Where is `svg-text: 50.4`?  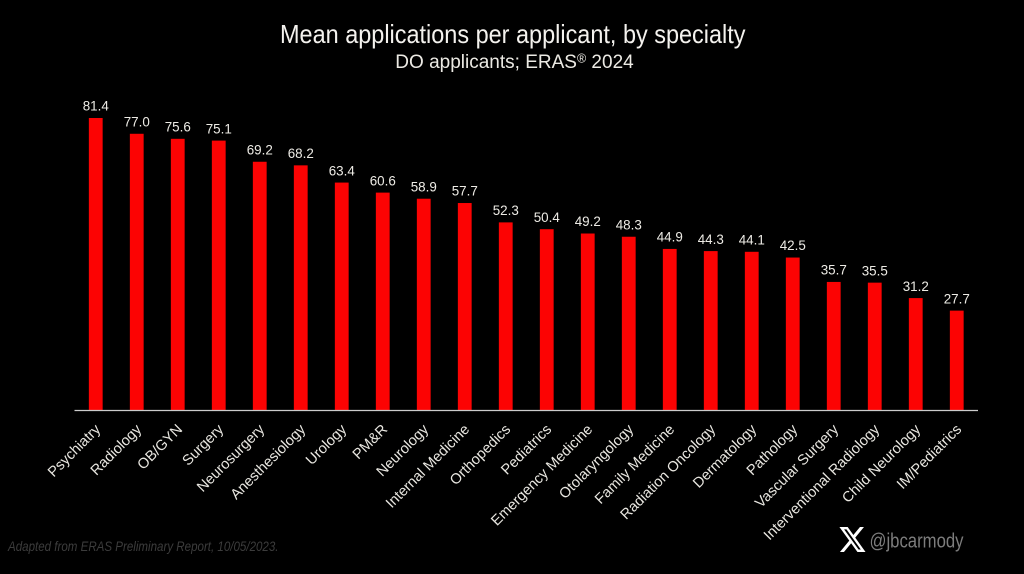 svg-text: 50.4 is located at coordinates (547, 217).